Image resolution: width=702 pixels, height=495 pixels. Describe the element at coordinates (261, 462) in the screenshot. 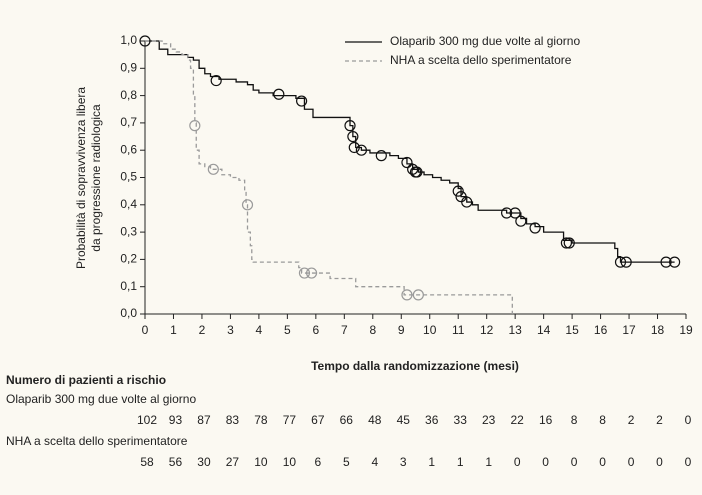

I see `risk-count: 10` at that location.